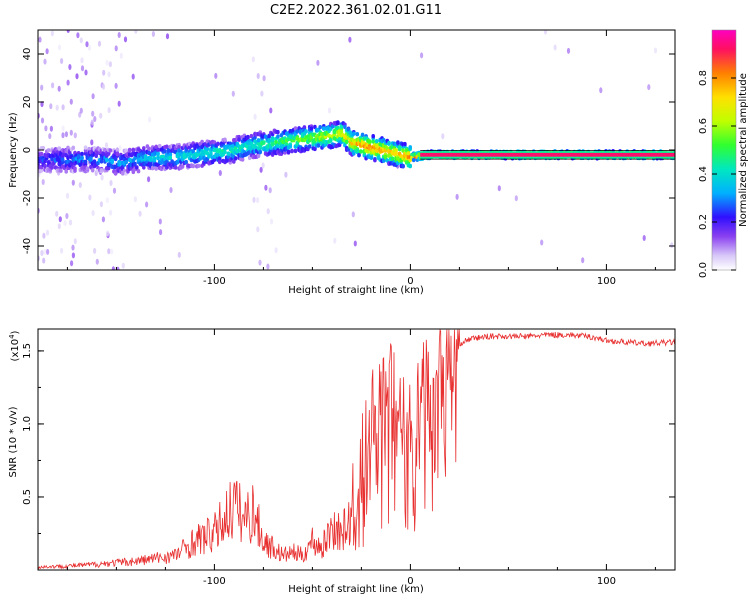 The width and height of the screenshot is (750, 600). Describe the element at coordinates (27, 54) in the screenshot. I see `spectrogram-y-tick-label: 40` at that location.